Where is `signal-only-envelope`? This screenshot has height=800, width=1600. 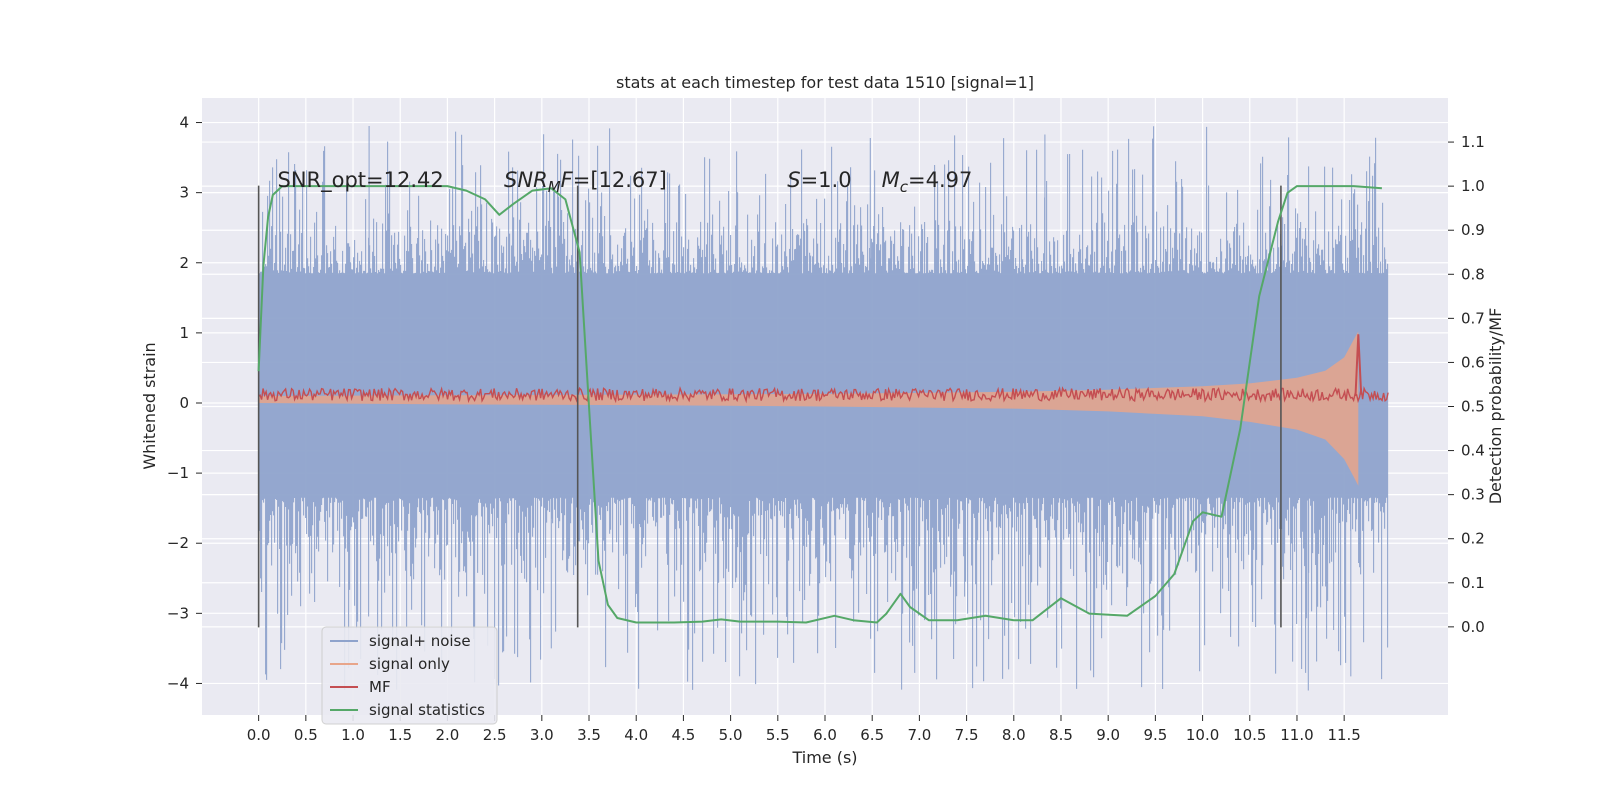 signal-only-envelope is located at coordinates (808, 408).